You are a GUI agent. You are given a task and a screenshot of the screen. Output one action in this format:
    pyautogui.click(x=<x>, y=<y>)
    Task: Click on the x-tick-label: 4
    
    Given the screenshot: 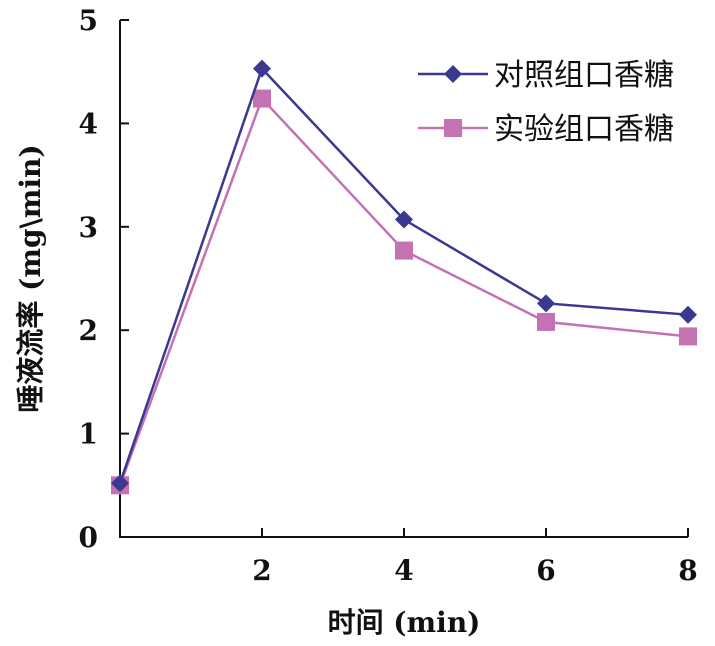 What is the action you would take?
    pyautogui.click(x=403, y=570)
    